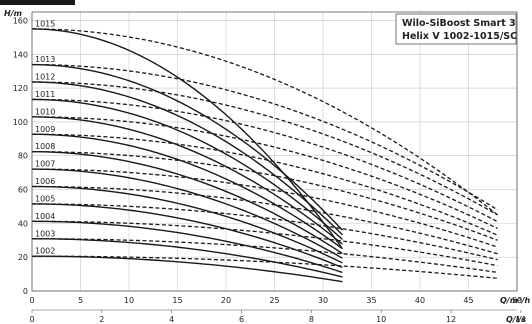  Describe the element at coordinates (23, 257) in the screenshot. I see `y-tick-label: 20` at that location.